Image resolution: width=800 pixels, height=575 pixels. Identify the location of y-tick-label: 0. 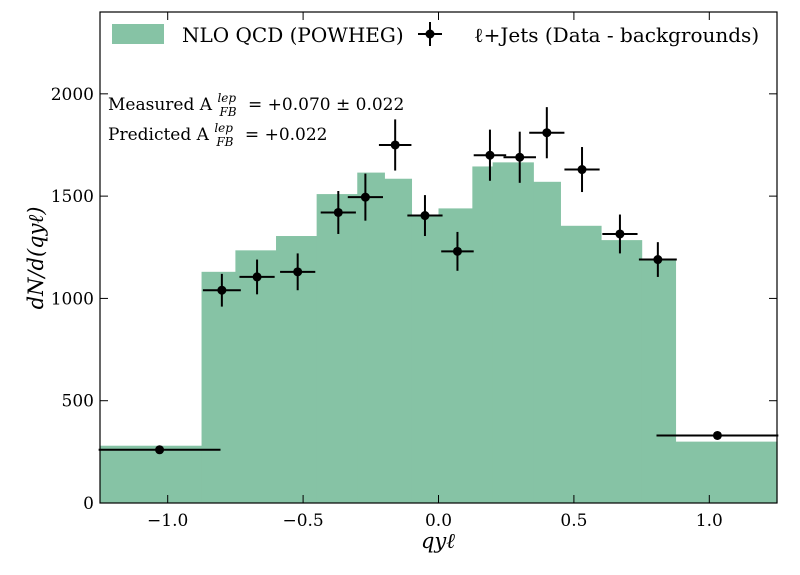
(88, 504).